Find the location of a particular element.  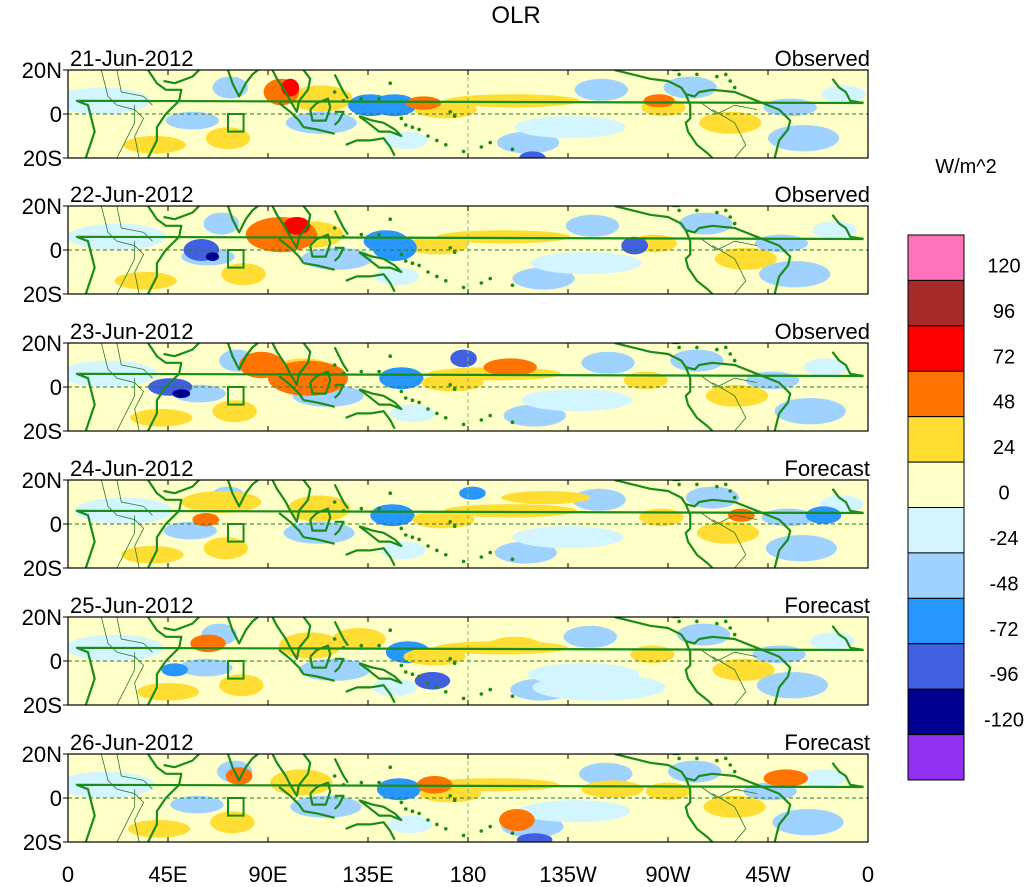

lon-label: 135E is located at coordinates (367, 874).